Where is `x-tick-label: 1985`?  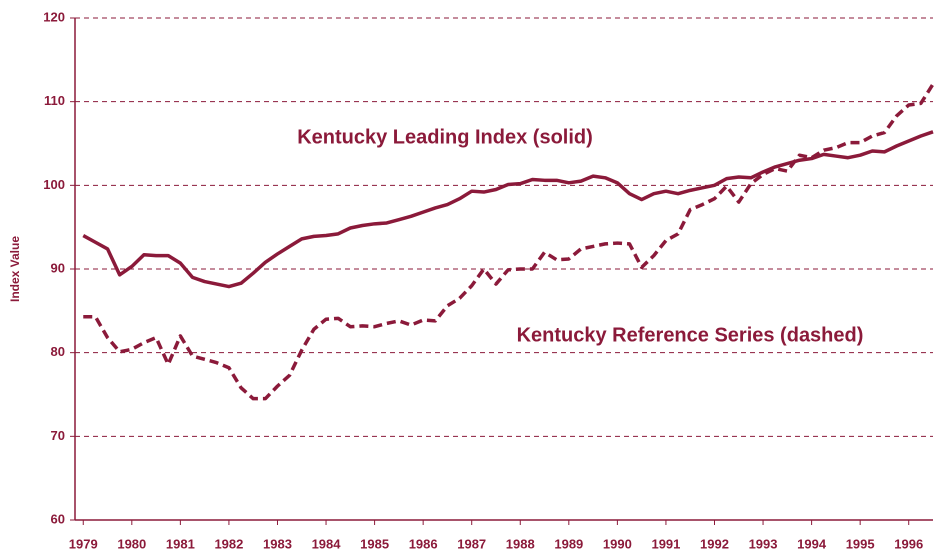
x-tick-label: 1985 is located at coordinates (374, 543).